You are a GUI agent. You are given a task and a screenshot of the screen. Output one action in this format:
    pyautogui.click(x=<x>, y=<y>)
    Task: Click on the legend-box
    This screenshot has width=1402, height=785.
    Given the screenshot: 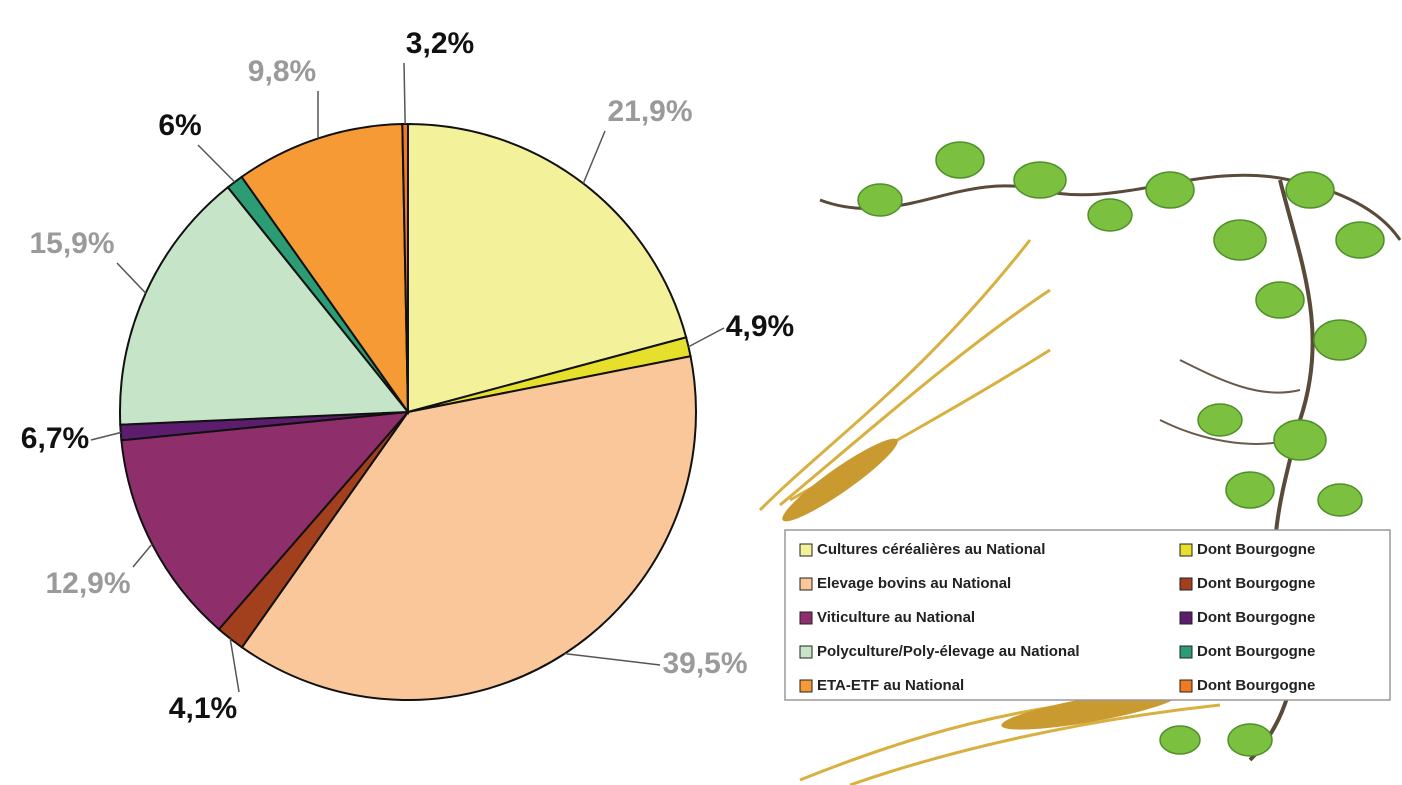 What is the action you would take?
    pyautogui.click(x=1087, y=615)
    